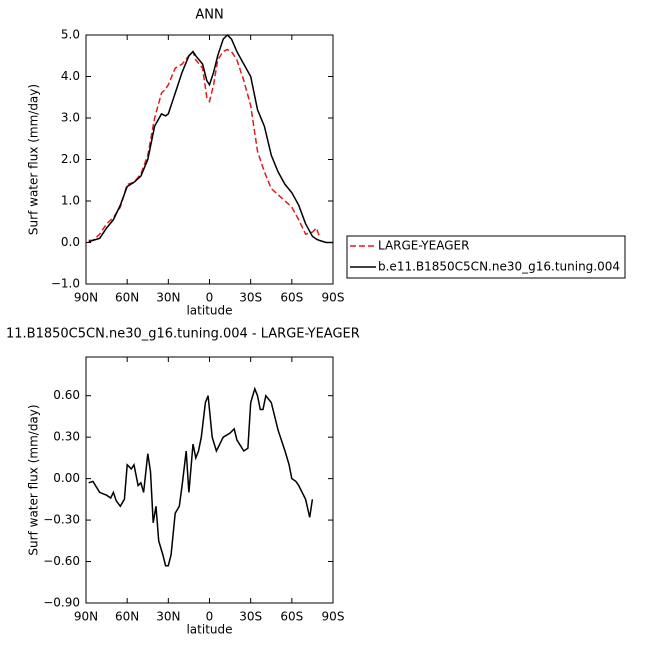  I want to click on y-tick-label: −0.30, so click(61, 520).